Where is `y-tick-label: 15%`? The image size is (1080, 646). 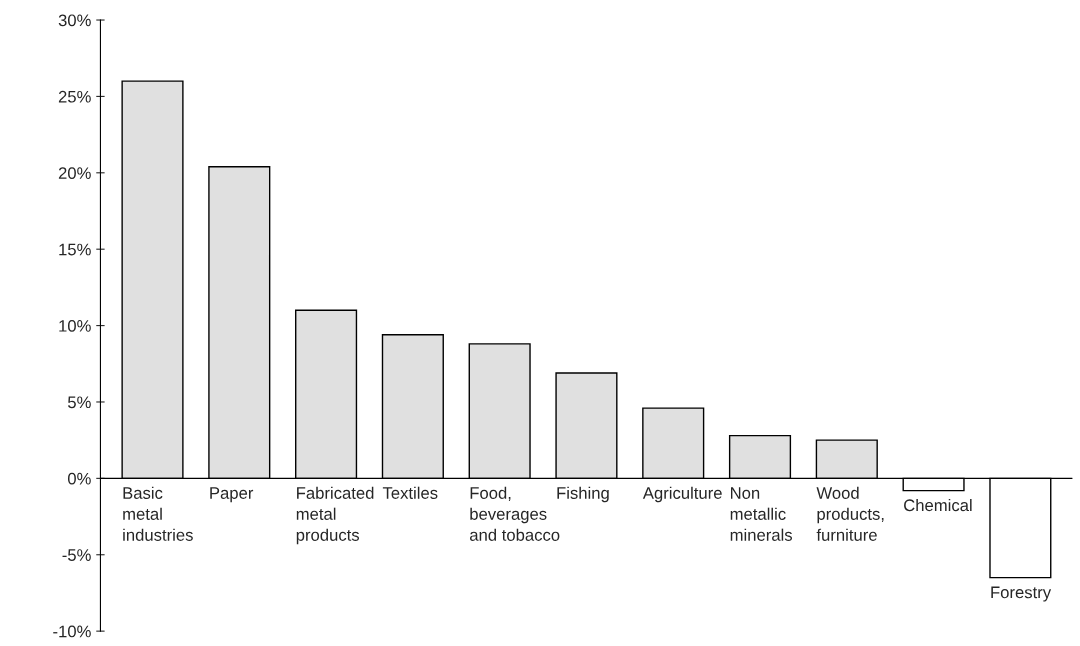 y-tick-label: 15% is located at coordinates (75, 249).